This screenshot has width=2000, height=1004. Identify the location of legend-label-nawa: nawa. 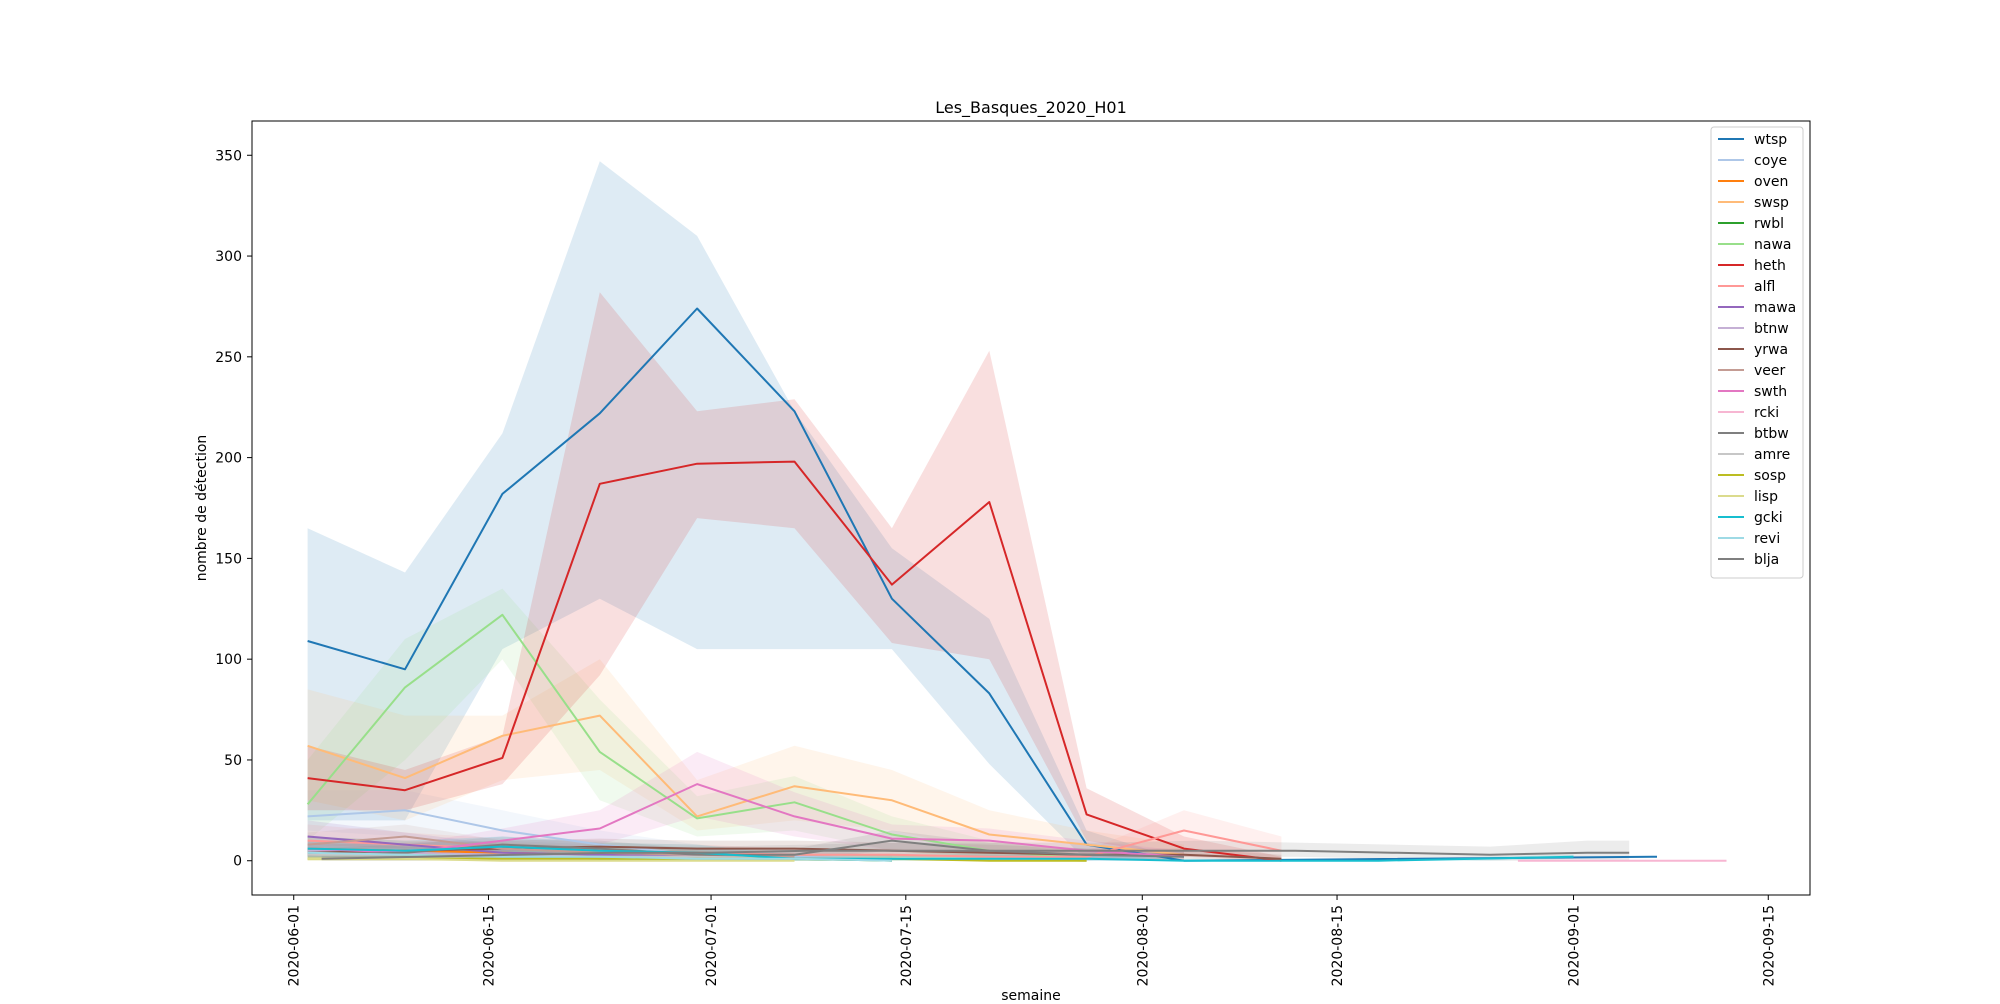
(1772, 245).